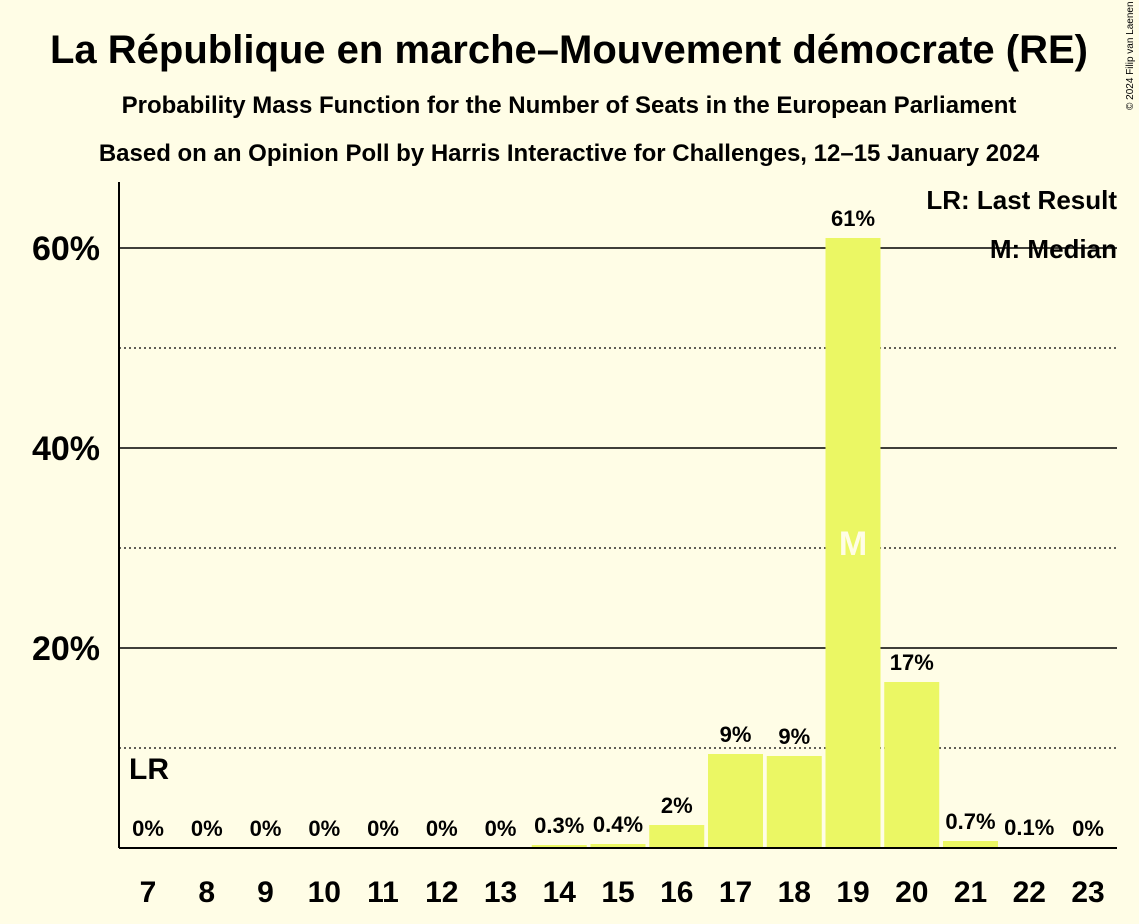  Describe the element at coordinates (500, 892) in the screenshot. I see `x-tick-13: 13` at that location.